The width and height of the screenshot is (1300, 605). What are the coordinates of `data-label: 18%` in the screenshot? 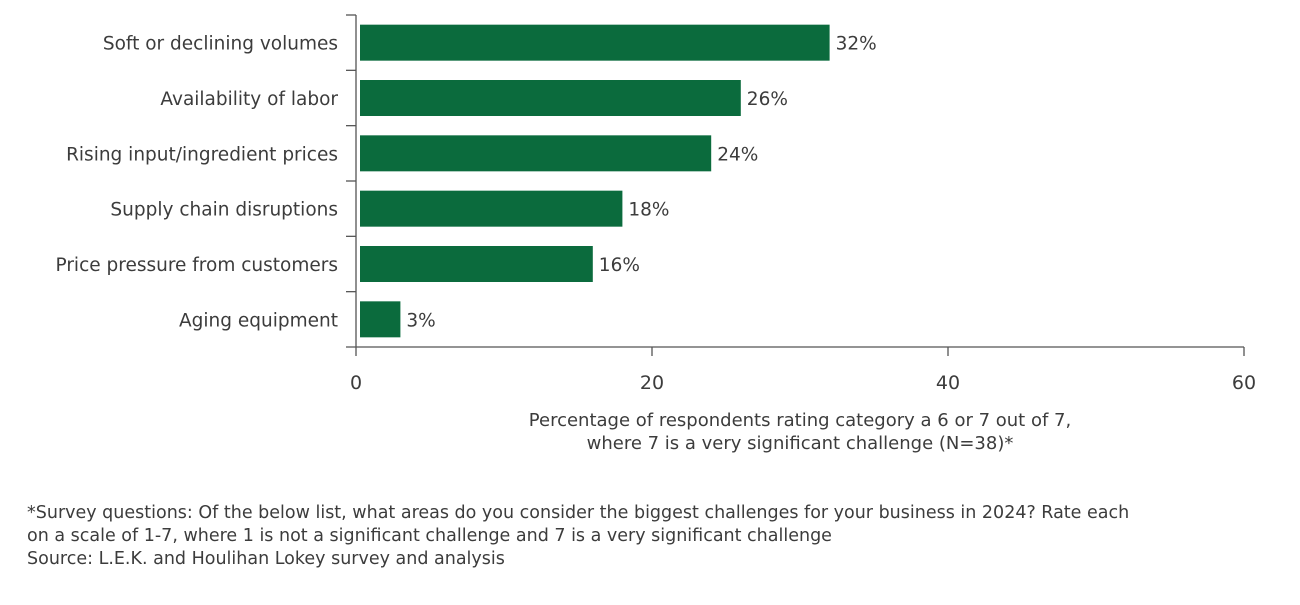 It's located at (648, 210).